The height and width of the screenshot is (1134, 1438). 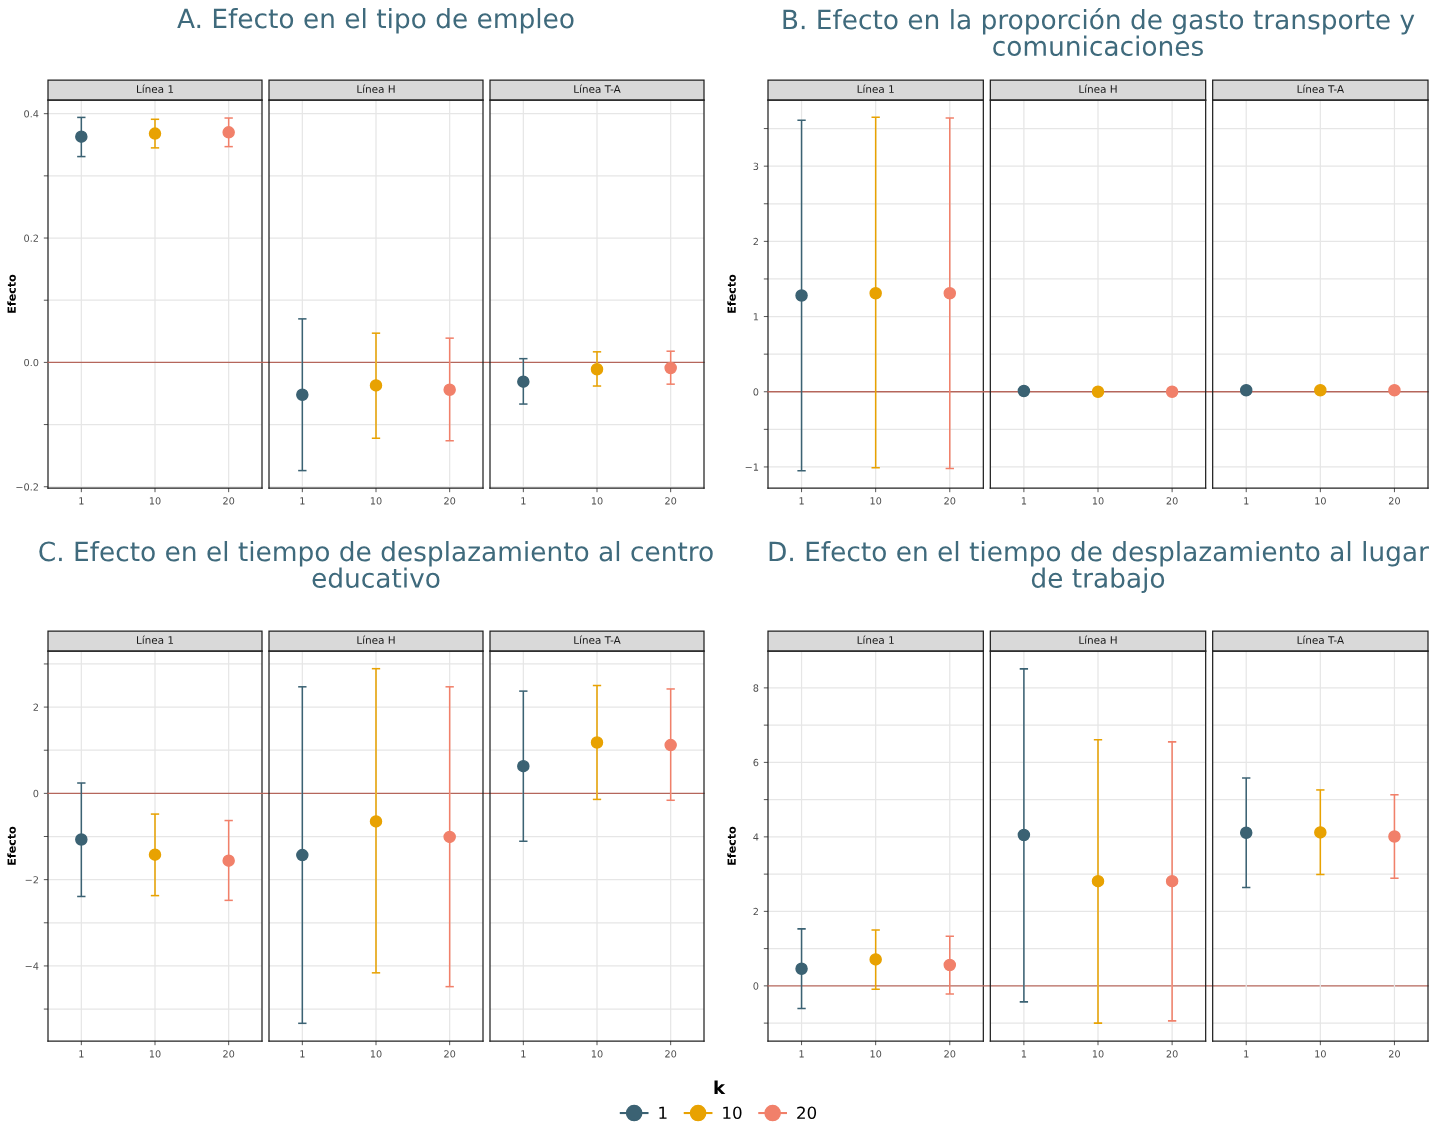 I want to click on legend-label: 20, so click(x=807, y=1113).